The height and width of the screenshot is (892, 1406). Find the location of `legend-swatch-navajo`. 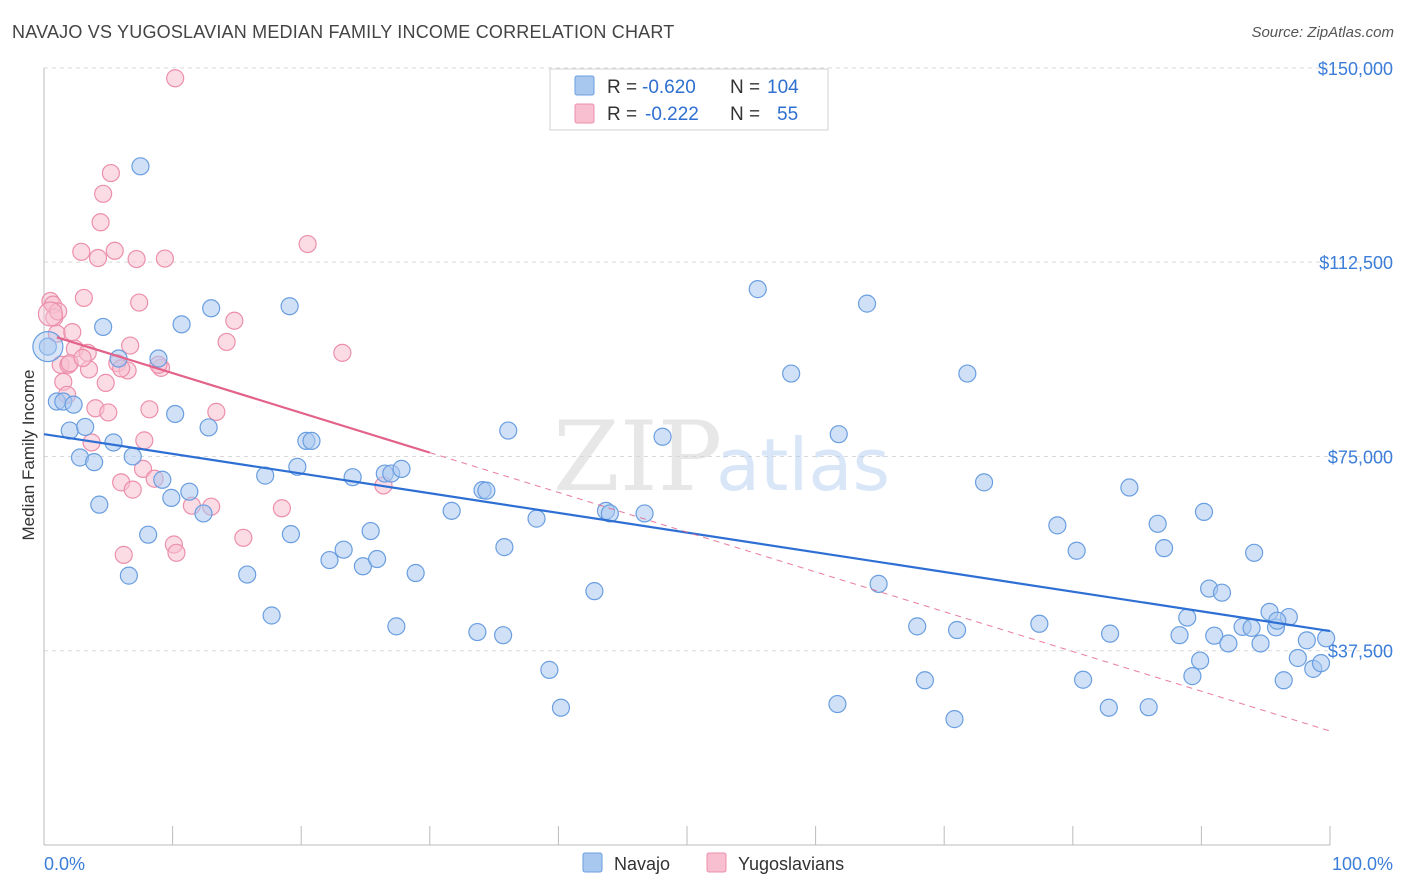

legend-swatch-navajo is located at coordinates (584, 85).